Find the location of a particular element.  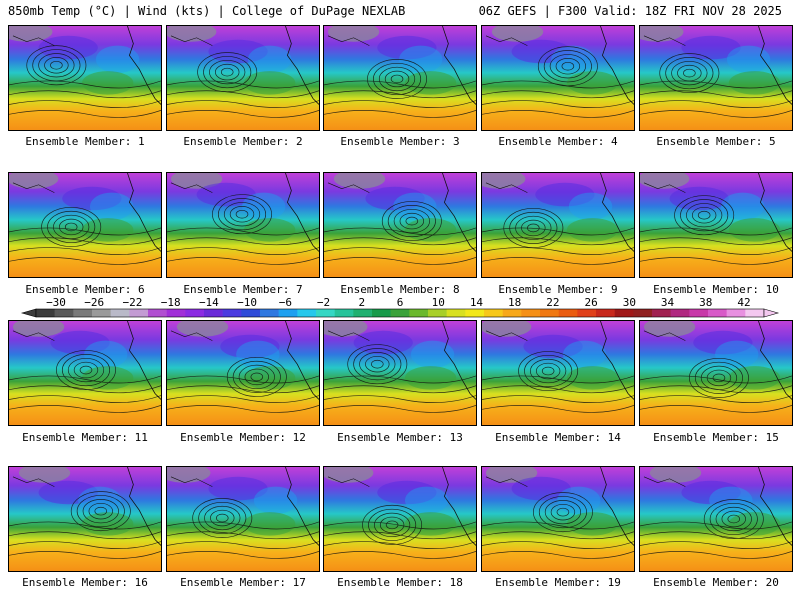

colorbar-tick-label: 42 is located at coordinates (744, 302).